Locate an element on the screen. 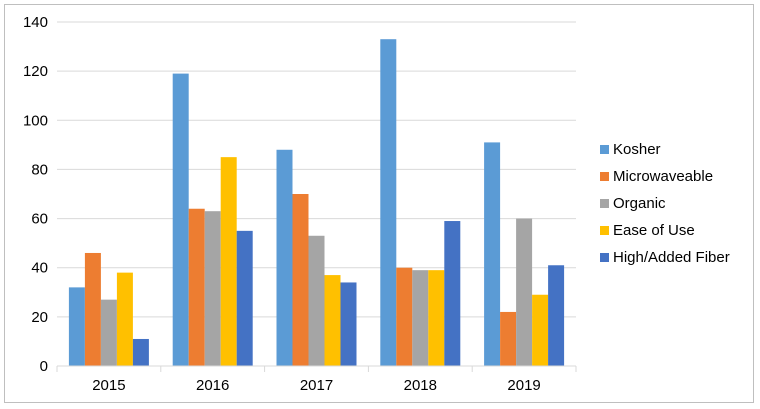 This screenshot has width=760, height=409. x-tick-label: 2016 is located at coordinates (212, 385).